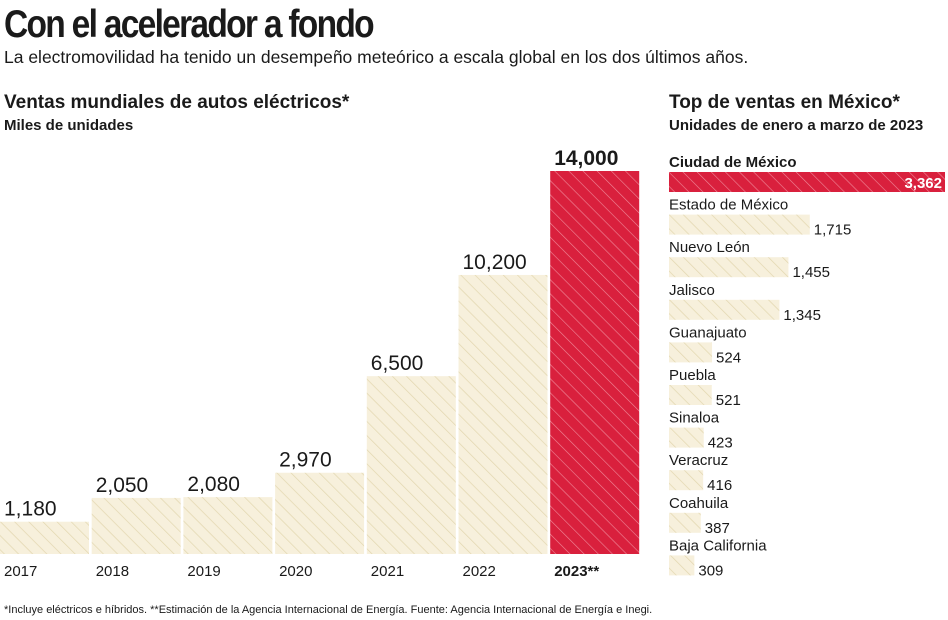 This screenshot has height=620, width=948. Describe the element at coordinates (203, 571) in the screenshot. I see `category-label-2019: 2019` at that location.